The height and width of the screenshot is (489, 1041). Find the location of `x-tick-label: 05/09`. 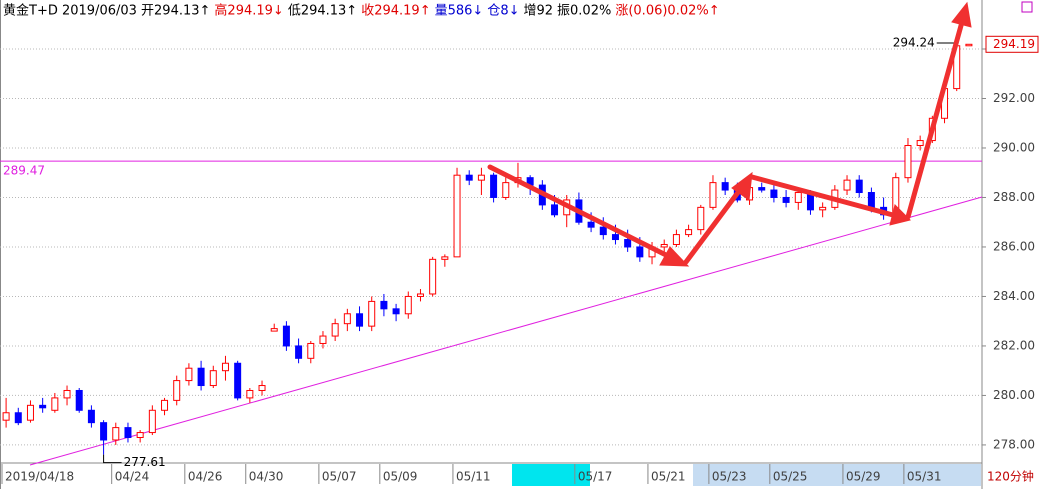

x-tick-label: 05/09 is located at coordinates (400, 477).